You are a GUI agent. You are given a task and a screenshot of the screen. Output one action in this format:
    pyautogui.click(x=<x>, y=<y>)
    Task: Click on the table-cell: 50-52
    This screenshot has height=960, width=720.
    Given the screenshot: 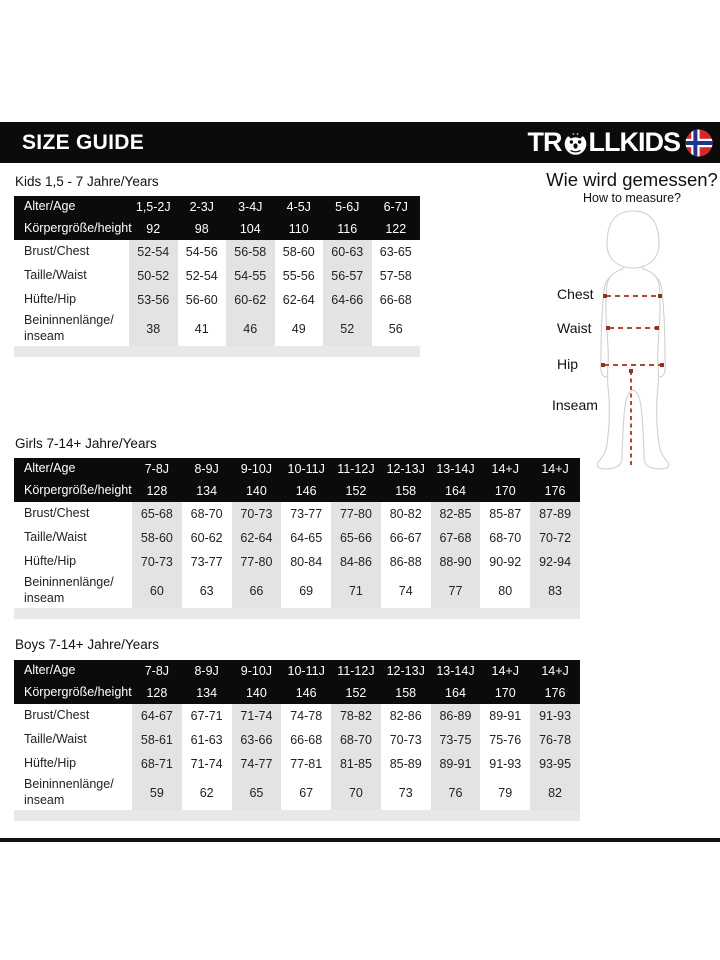 What is the action you would take?
    pyautogui.click(x=153, y=276)
    